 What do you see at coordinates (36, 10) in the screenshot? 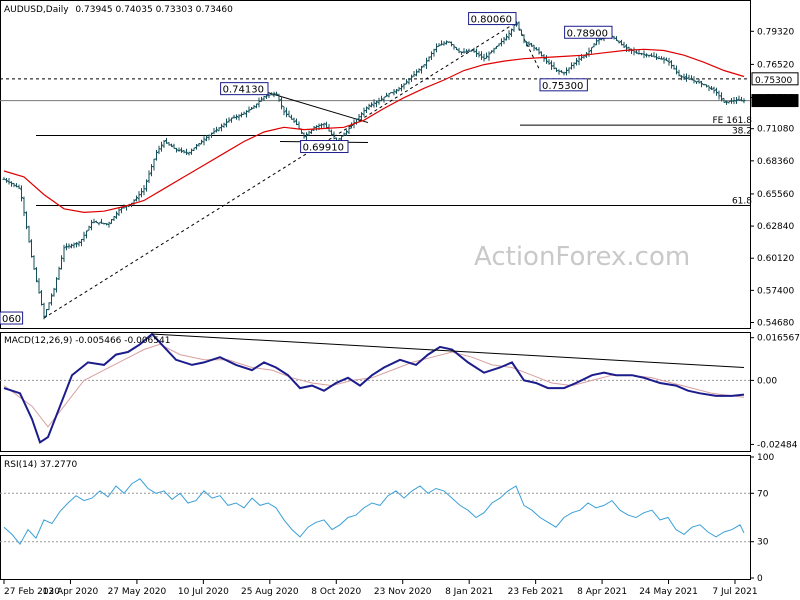
I see `symbol-title: AUDUSD,Daily` at bounding box center [36, 10].